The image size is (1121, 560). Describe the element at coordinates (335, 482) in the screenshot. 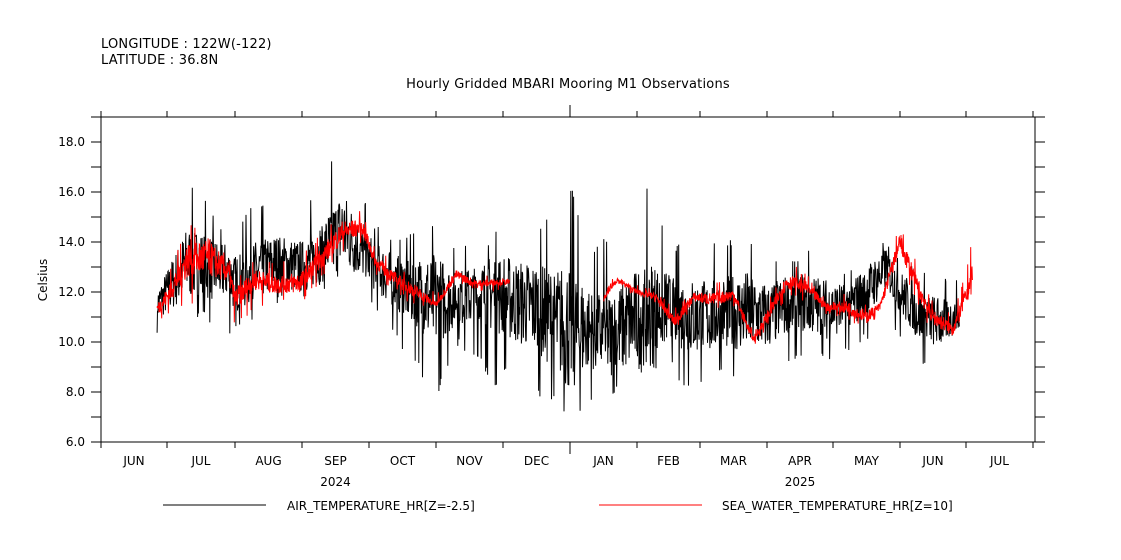

I see `x-year-label: 2024` at that location.